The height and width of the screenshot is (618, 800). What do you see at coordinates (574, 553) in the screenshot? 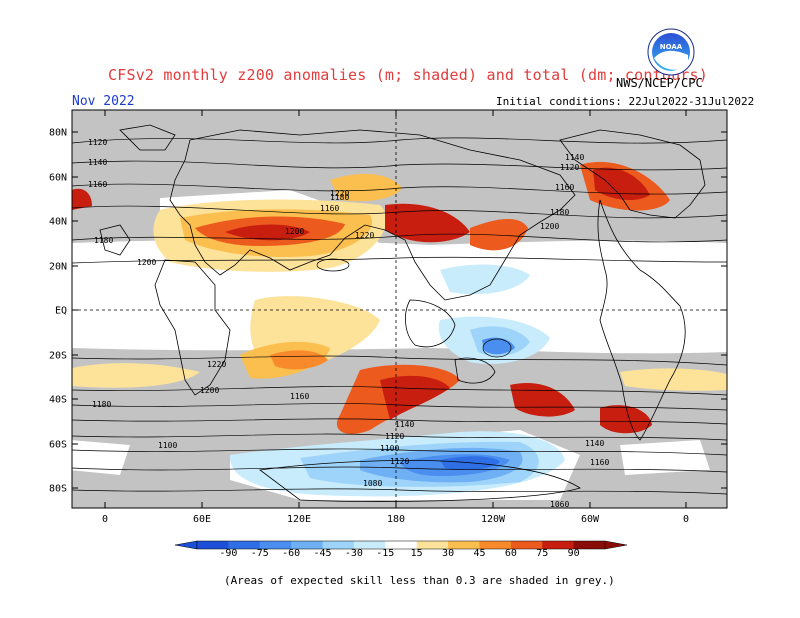
I see `colorbar-label: 90` at bounding box center [574, 553].